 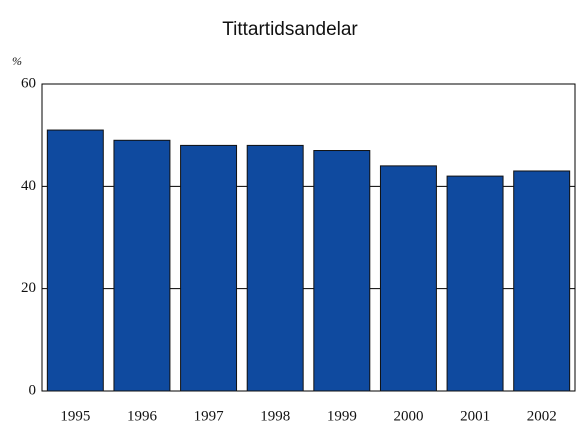 What do you see at coordinates (290, 29) in the screenshot?
I see `chart-title: Tittartidsandelar` at bounding box center [290, 29].